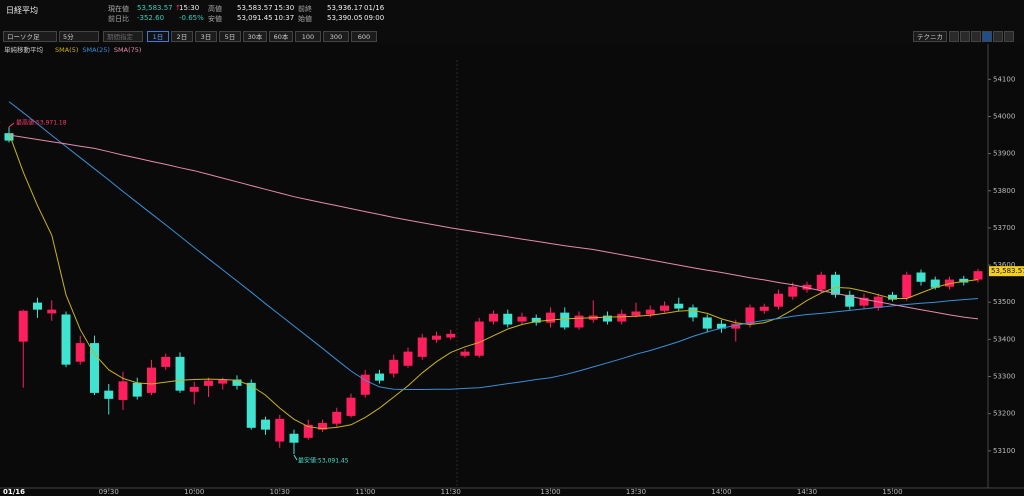 The image size is (1024, 496). I want to click on quote-arrow: ↑, so click(178, 8).